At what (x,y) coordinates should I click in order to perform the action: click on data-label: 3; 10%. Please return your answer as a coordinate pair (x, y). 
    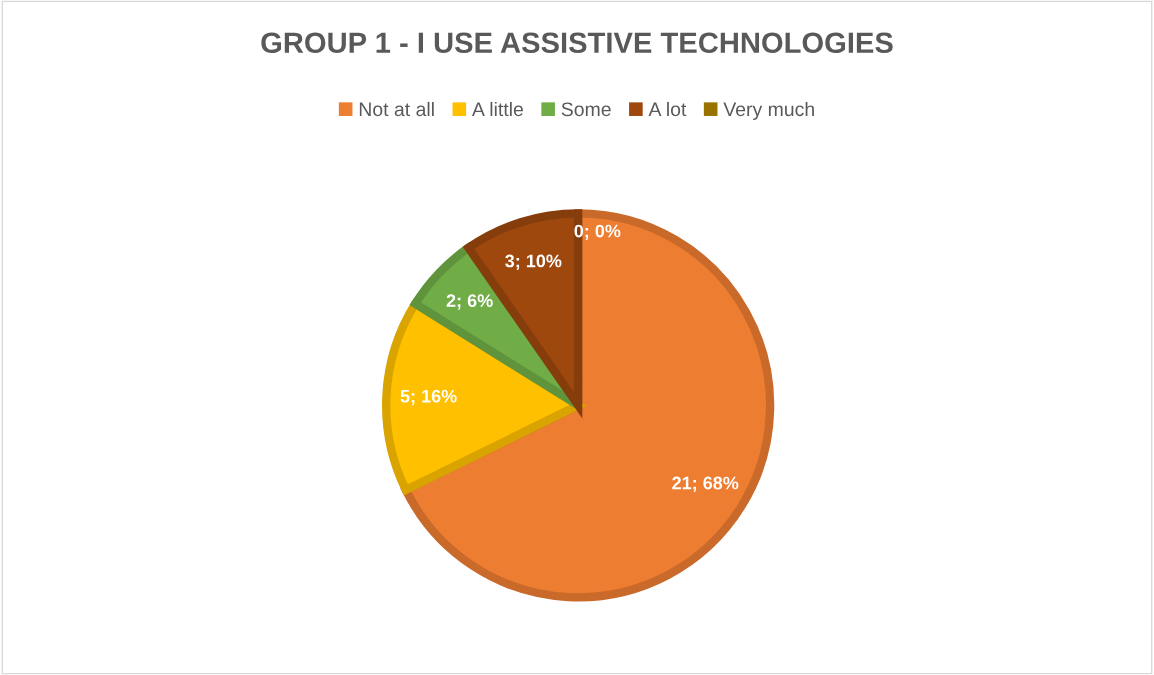
    Looking at the image, I should click on (533, 262).